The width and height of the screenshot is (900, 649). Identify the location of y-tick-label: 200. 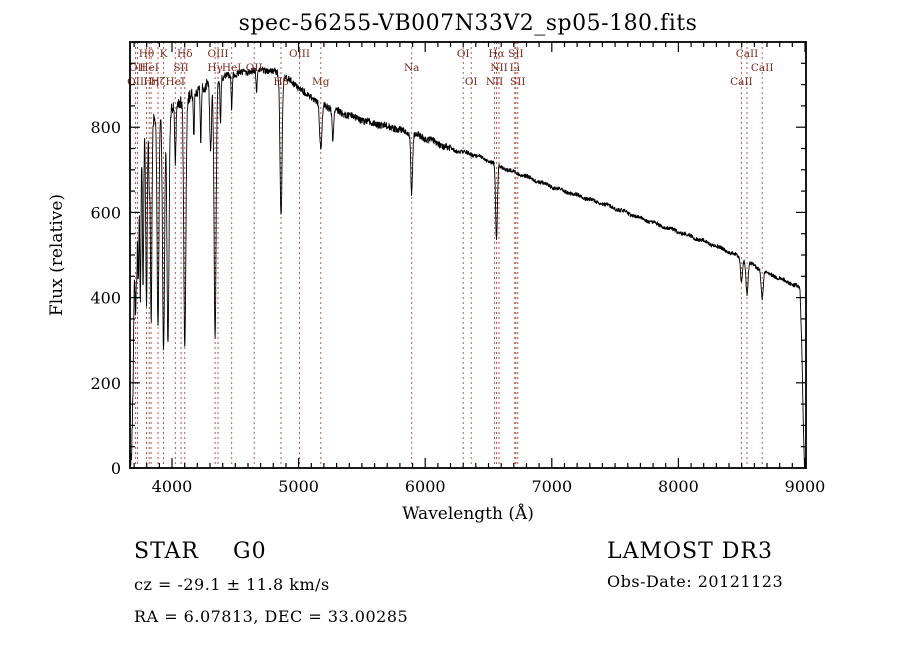
(105, 383).